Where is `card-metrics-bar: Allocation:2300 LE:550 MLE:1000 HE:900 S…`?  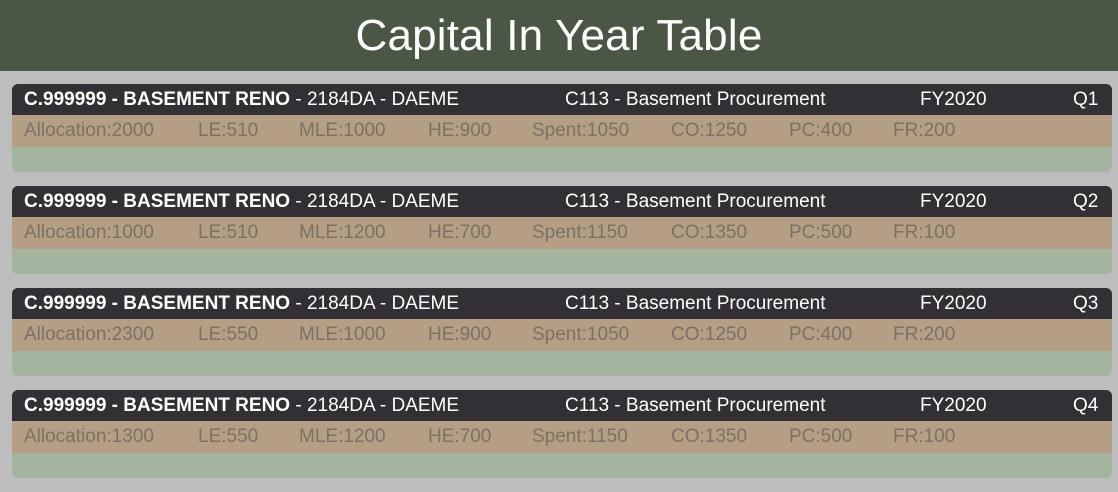 card-metrics-bar: Allocation:2300 LE:550 MLE:1000 HE:900 S… is located at coordinates (562, 335).